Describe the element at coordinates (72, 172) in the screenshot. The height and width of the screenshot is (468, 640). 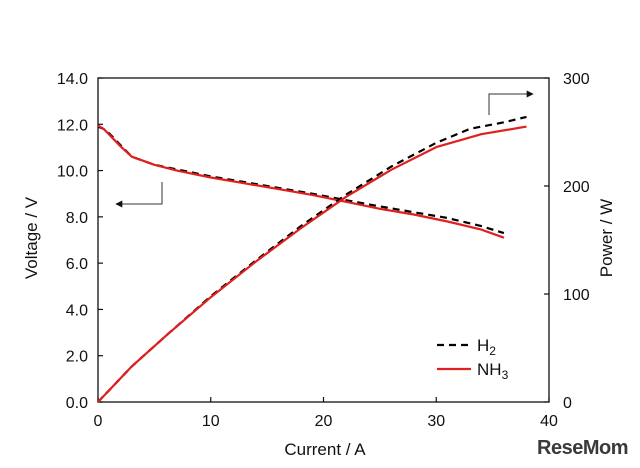
I see `y-left-tick-label: 10.0` at that location.